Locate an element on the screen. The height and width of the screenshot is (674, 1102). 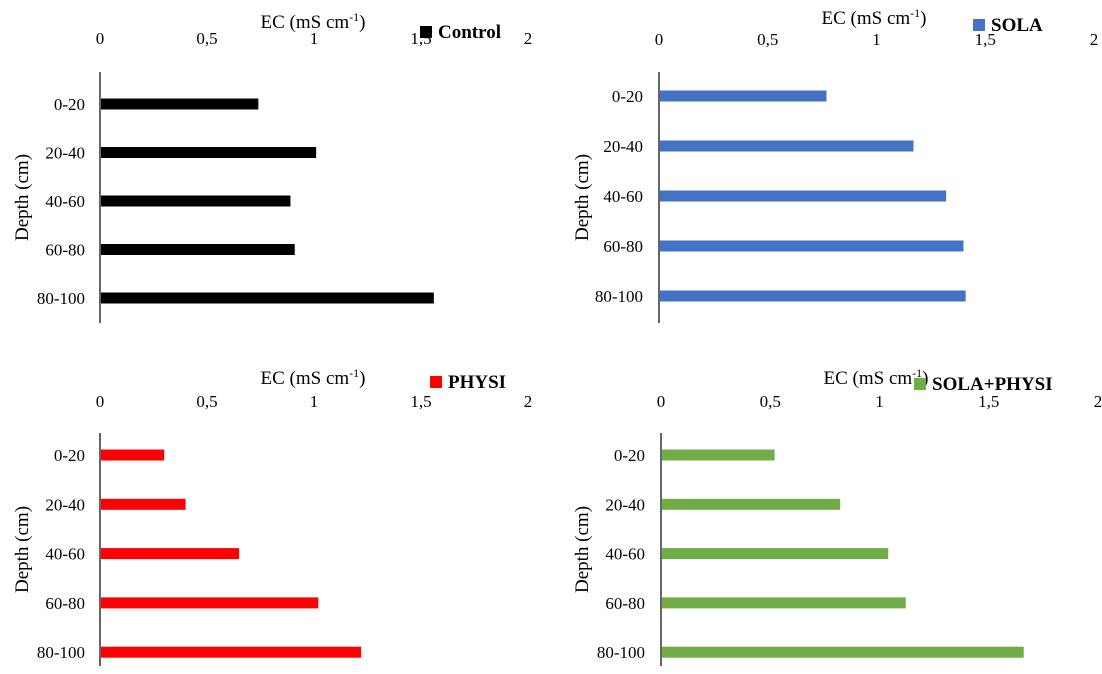
legend-label: SOLA+PHYSI is located at coordinates (992, 384).